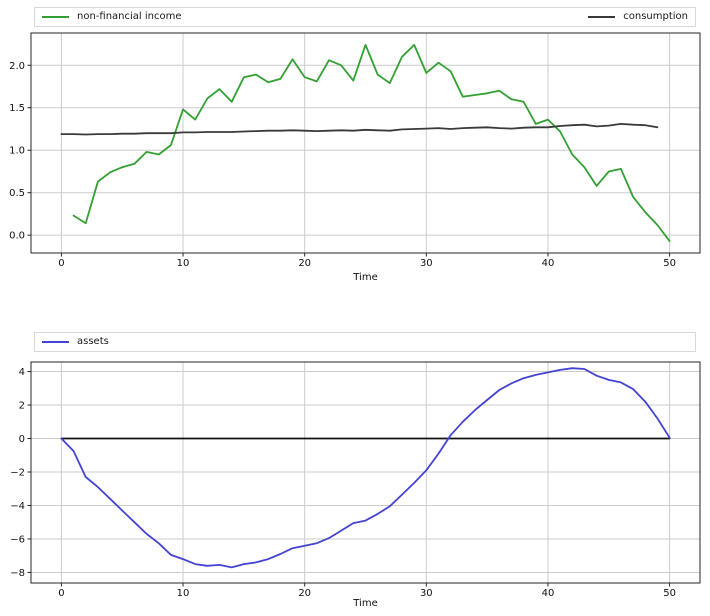 Image resolution: width=710 pixels, height=616 pixels. Describe the element at coordinates (75, 342) in the screenshot. I see `legend-item-assets: assets` at that location.